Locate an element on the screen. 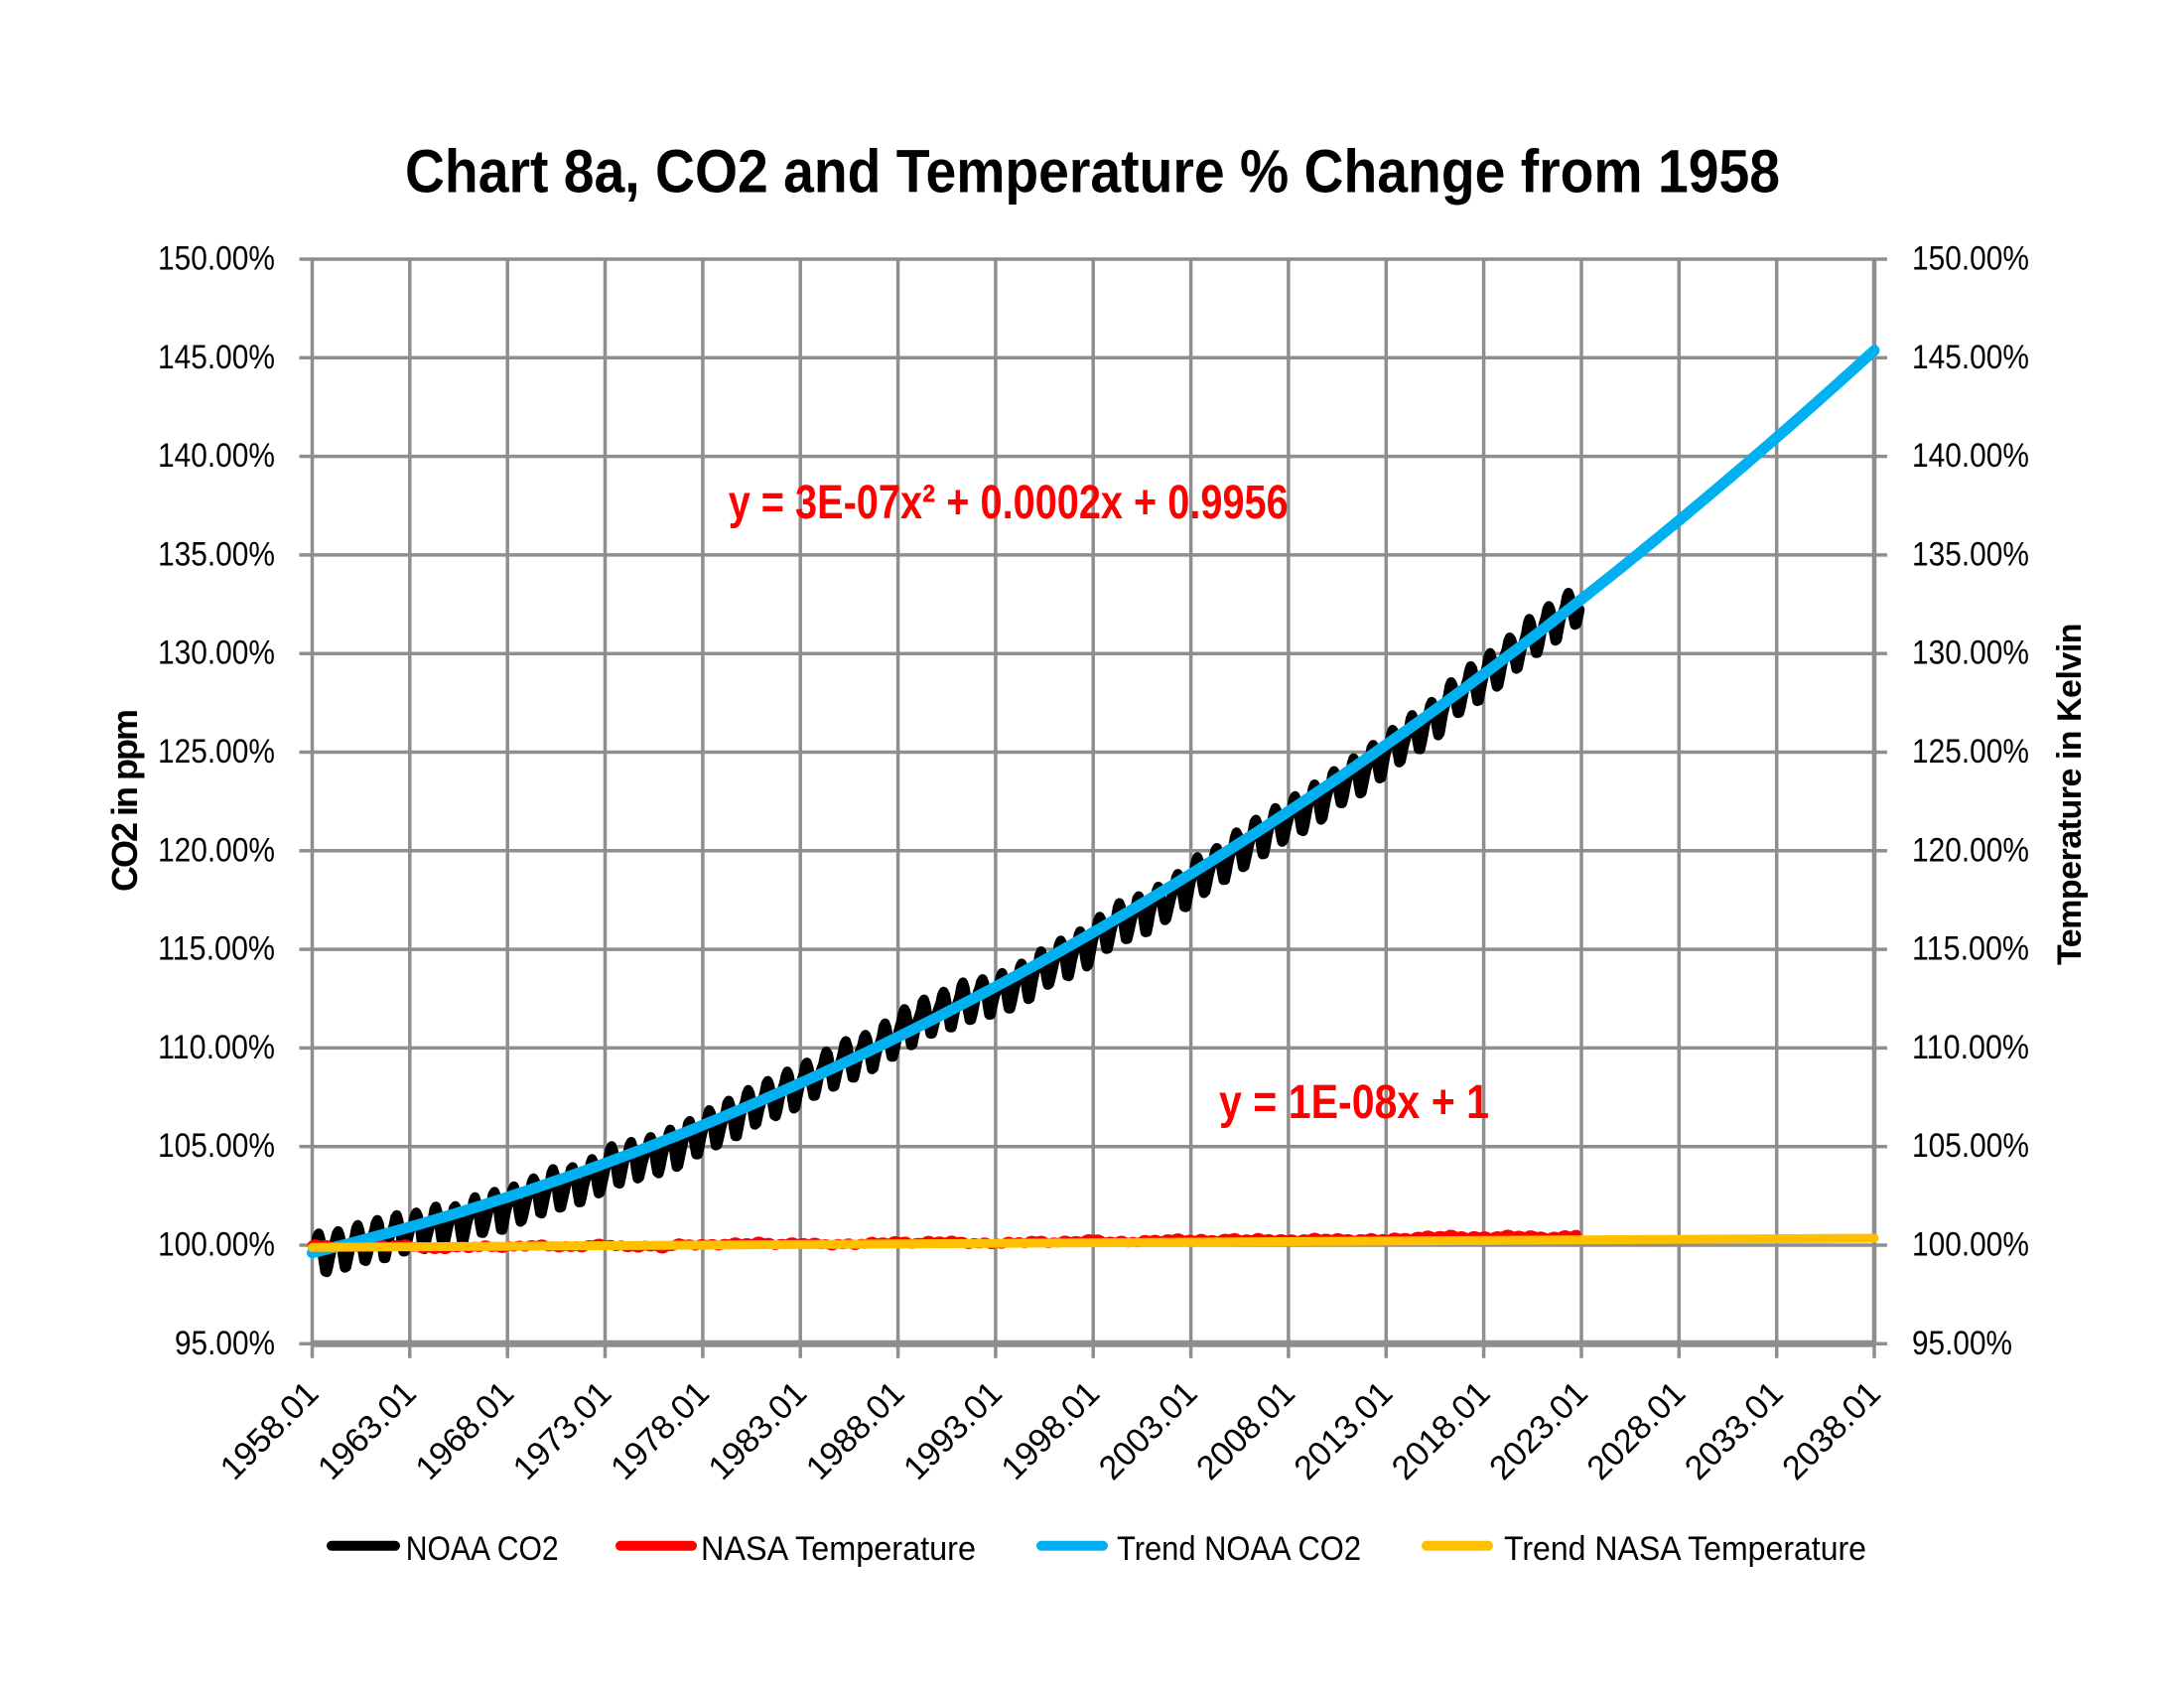  svg-text: NASA Temperature is located at coordinates (838, 1549).